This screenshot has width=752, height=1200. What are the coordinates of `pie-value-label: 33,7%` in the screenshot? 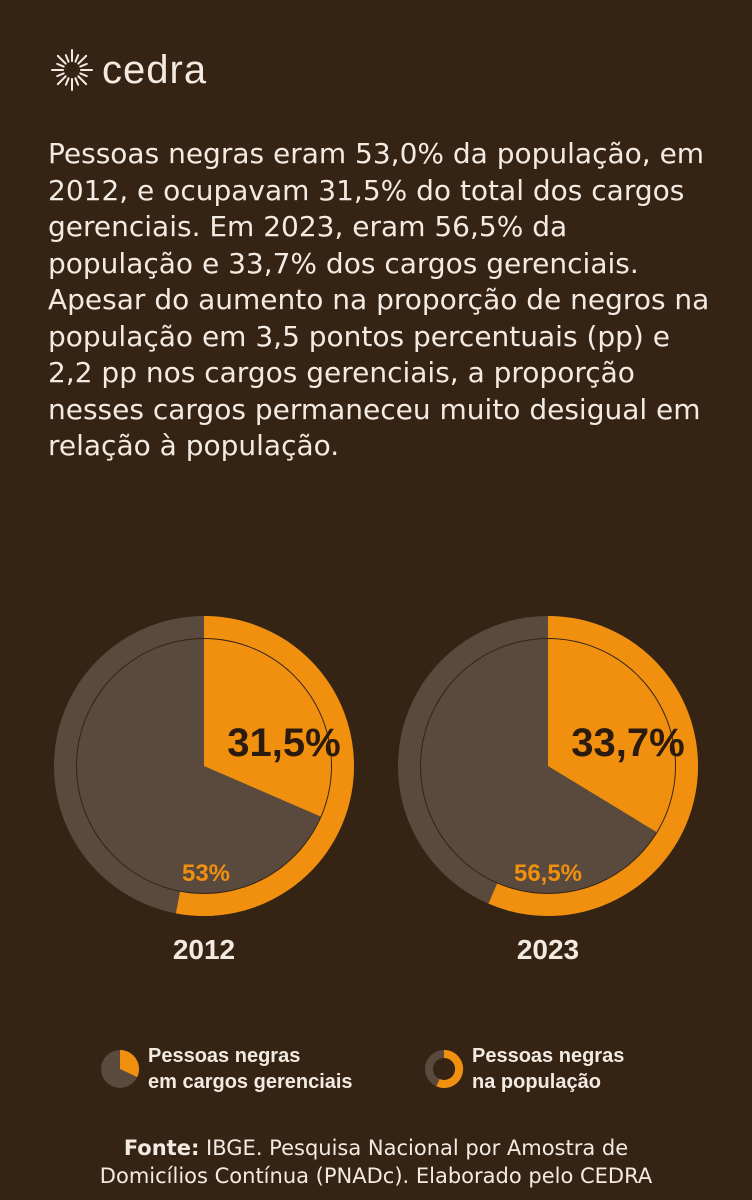 It's located at (627, 743).